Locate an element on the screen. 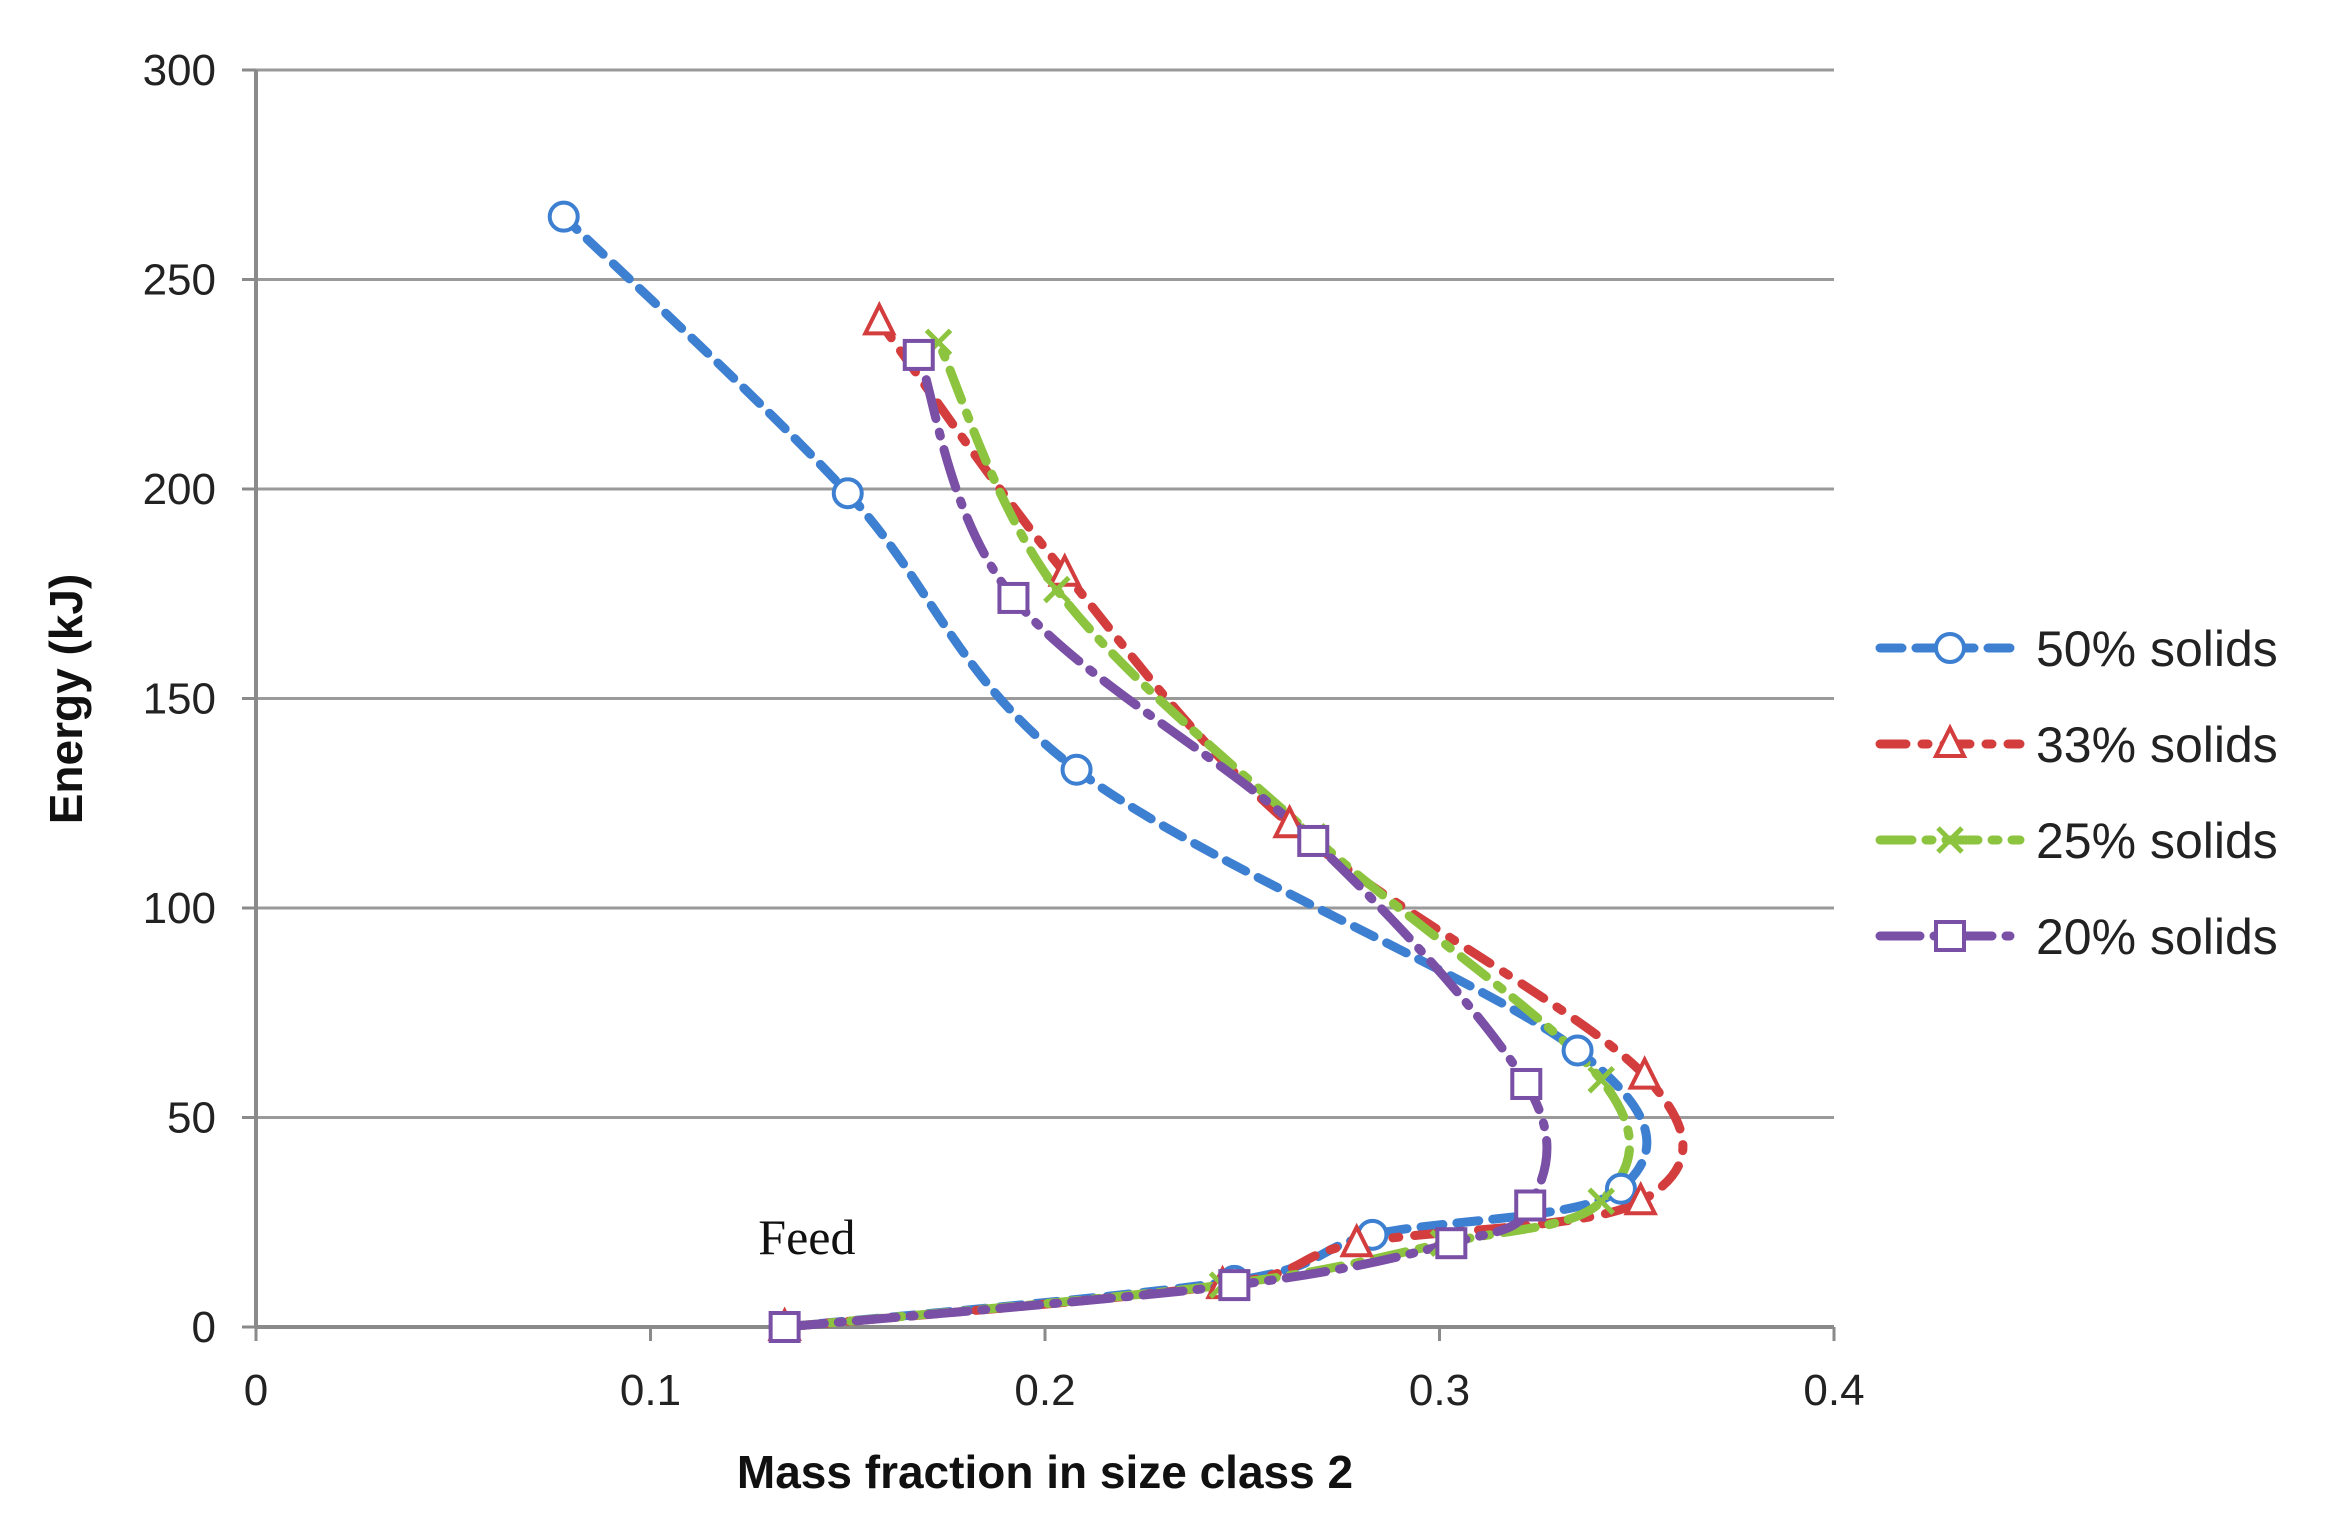 The image size is (2332, 1524). legend-label: 33% solids is located at coordinates (2157, 745).